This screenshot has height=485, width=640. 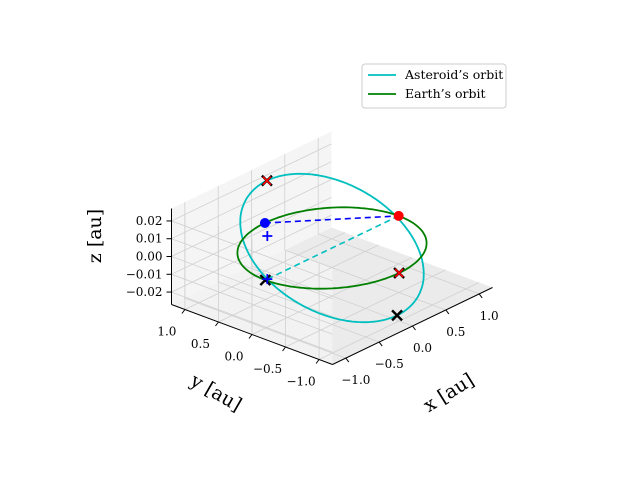 What do you see at coordinates (355, 380) in the screenshot?
I see `x-tick-label-0: −1.0` at bounding box center [355, 380].